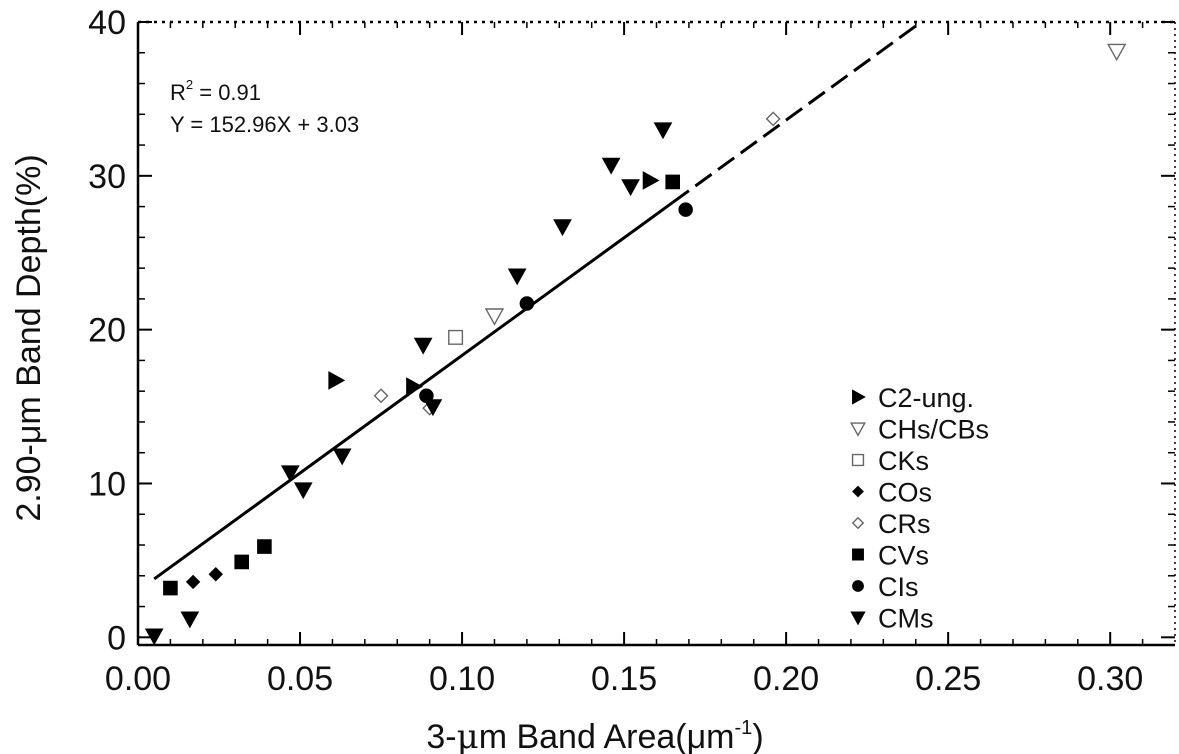  I want to click on legend-label-cis: CIs, so click(898, 587).